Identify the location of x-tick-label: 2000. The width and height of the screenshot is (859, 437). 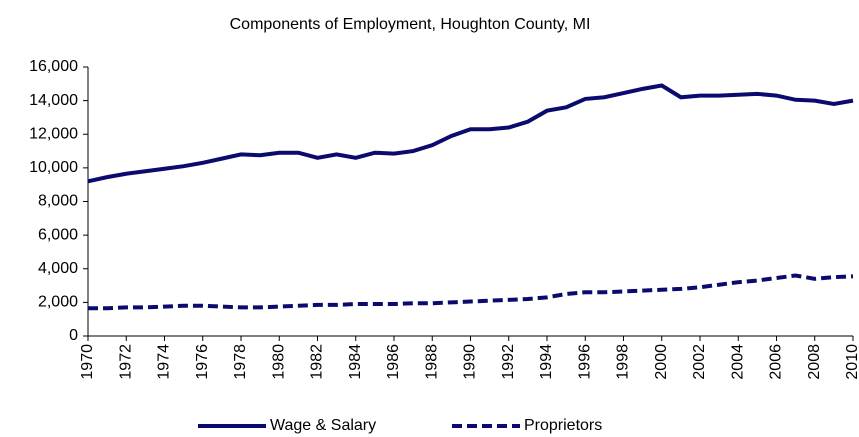
(661, 362).